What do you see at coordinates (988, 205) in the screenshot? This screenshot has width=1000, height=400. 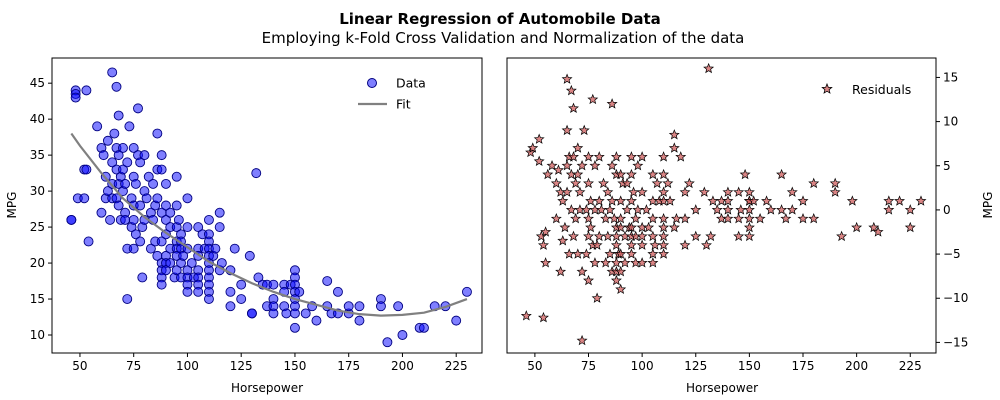 I see `residuals-y-axis-label: MPG` at bounding box center [988, 205].